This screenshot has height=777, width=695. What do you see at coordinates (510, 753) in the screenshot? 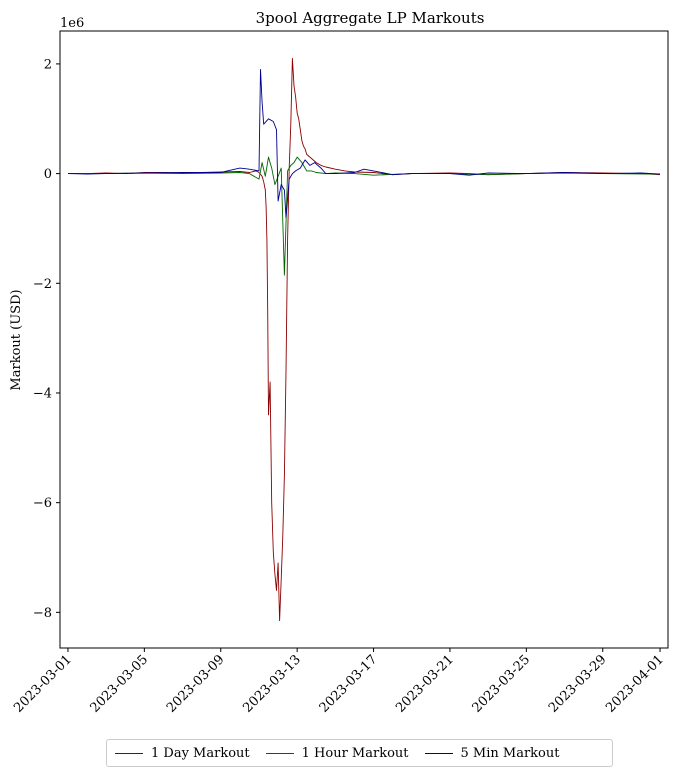
I see `legend-label-5-min: 5 Min Markout` at bounding box center [510, 753].